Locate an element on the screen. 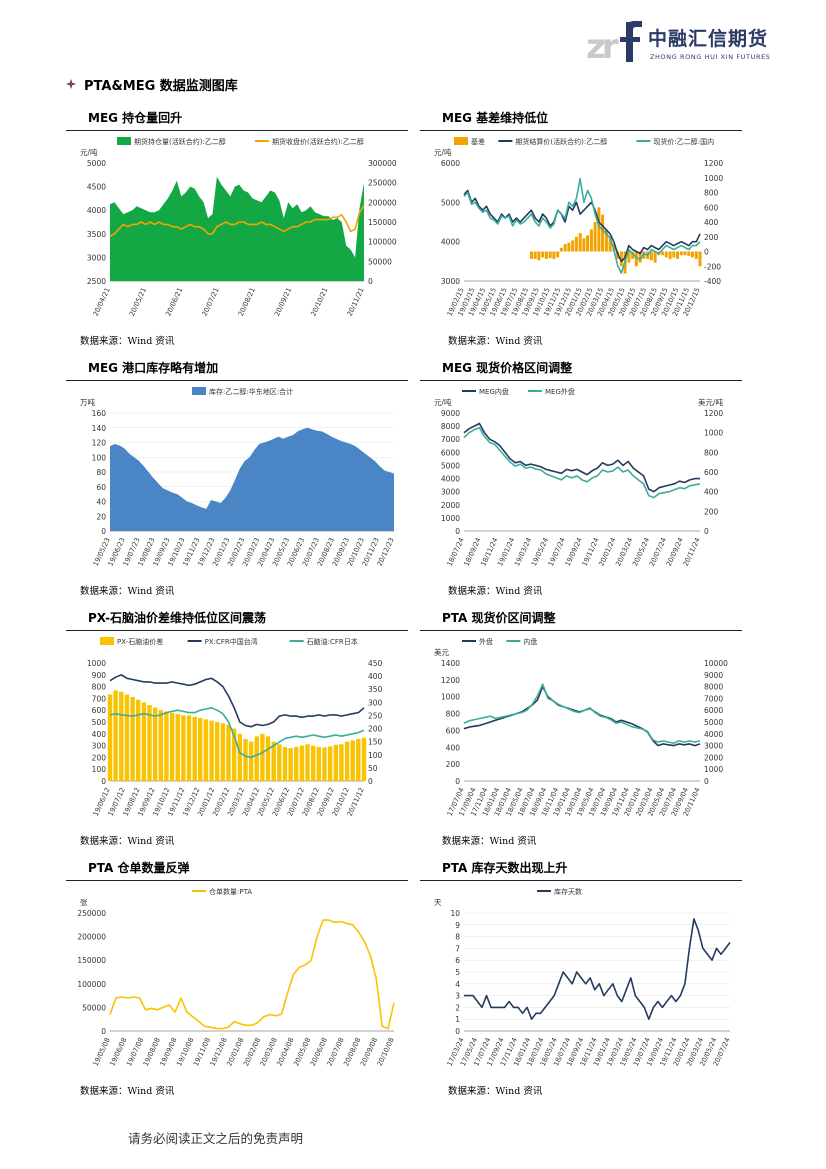 The height and width of the screenshot is (1169, 826). legend-label: MEG内盘 is located at coordinates (494, 391).